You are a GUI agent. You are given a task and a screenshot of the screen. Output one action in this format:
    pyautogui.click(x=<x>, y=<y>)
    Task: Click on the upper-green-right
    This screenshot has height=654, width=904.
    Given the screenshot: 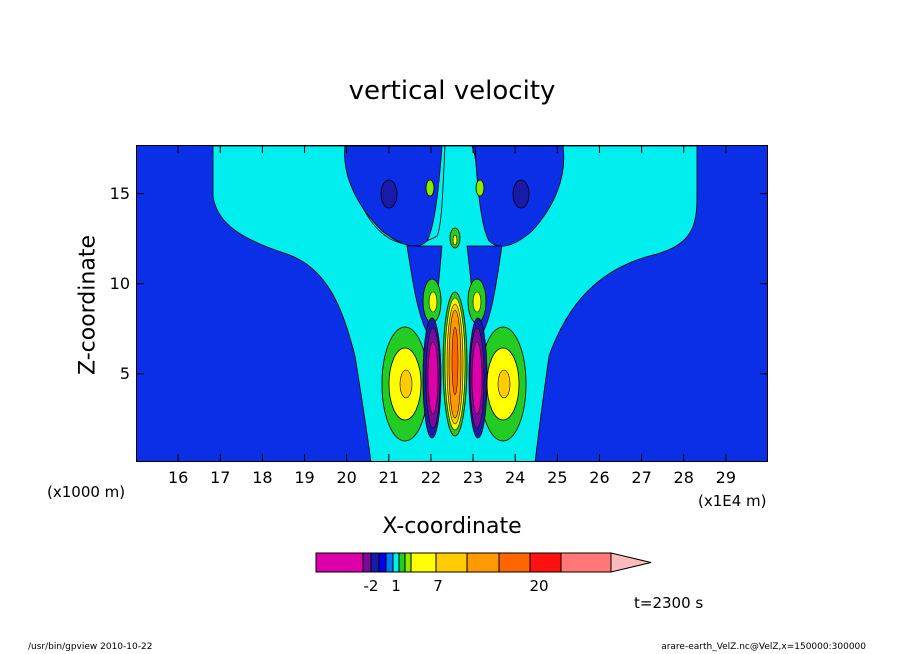 What is the action you would take?
    pyautogui.click(x=480, y=188)
    